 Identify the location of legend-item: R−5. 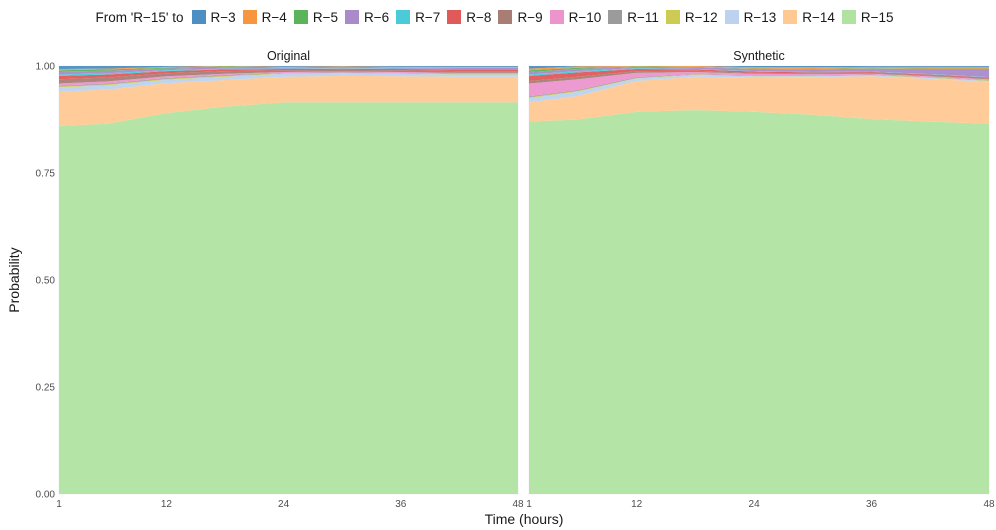
(315, 17).